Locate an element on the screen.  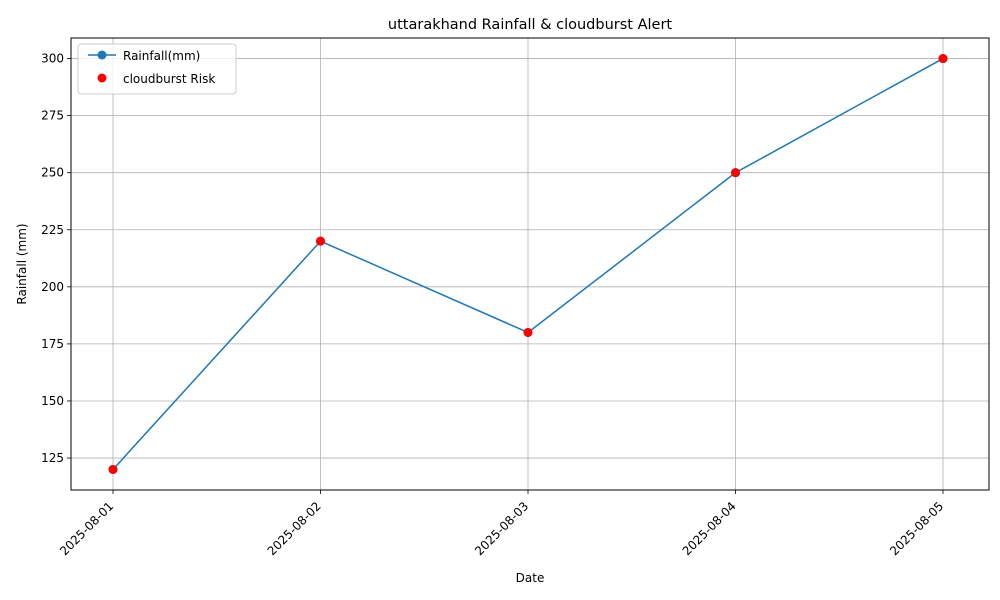
y-tick-label: 225 is located at coordinates (52, 230).